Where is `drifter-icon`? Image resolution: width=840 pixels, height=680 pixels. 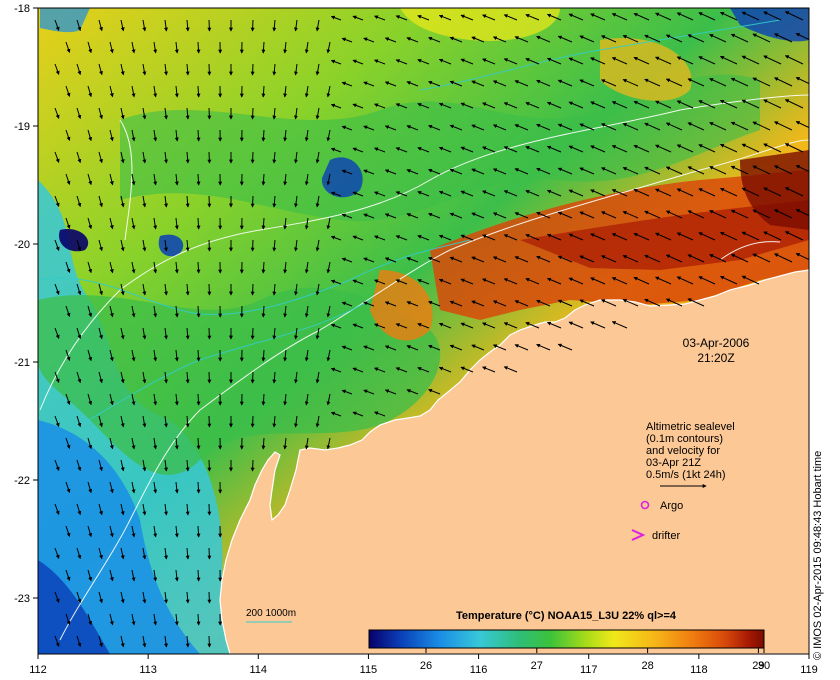 drifter-icon is located at coordinates (638, 535).